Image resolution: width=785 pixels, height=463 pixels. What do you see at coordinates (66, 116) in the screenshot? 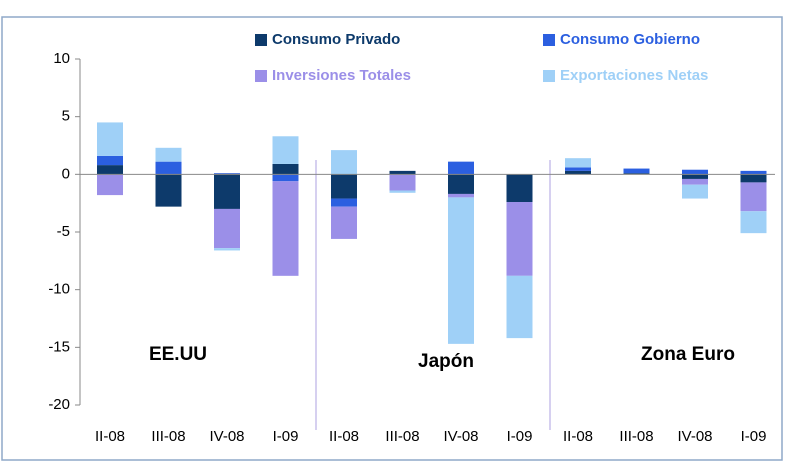
I see `y-tick-label: 5` at bounding box center [66, 116].